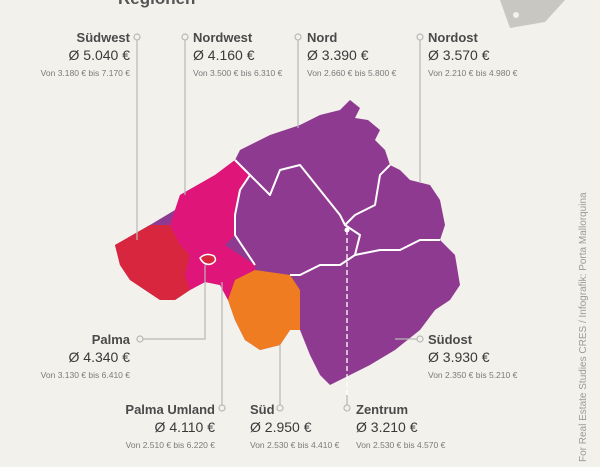  I want to click on region-range: Von 3.130 € bis 6.410 €, so click(86, 375).